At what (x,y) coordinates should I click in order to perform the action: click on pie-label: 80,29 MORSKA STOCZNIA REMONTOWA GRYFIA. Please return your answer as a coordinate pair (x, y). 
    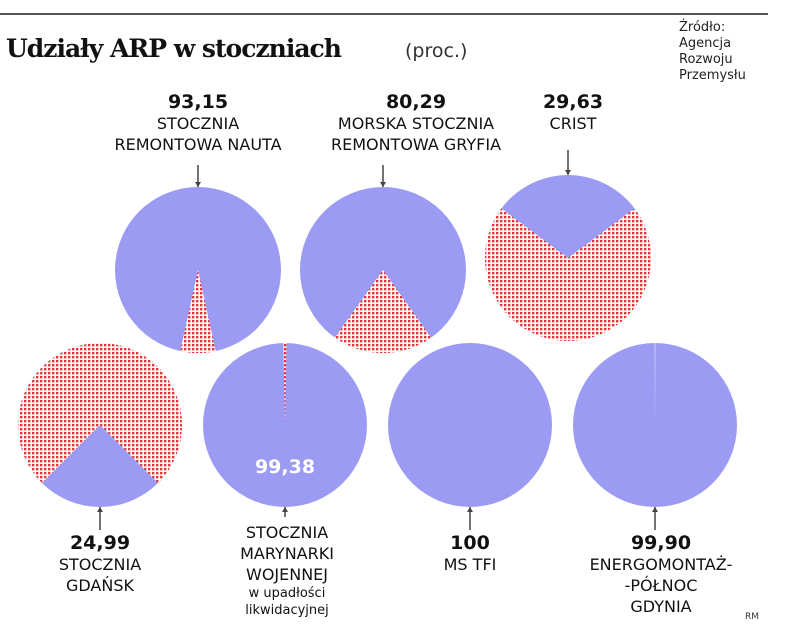
    Looking at the image, I should click on (416, 123).